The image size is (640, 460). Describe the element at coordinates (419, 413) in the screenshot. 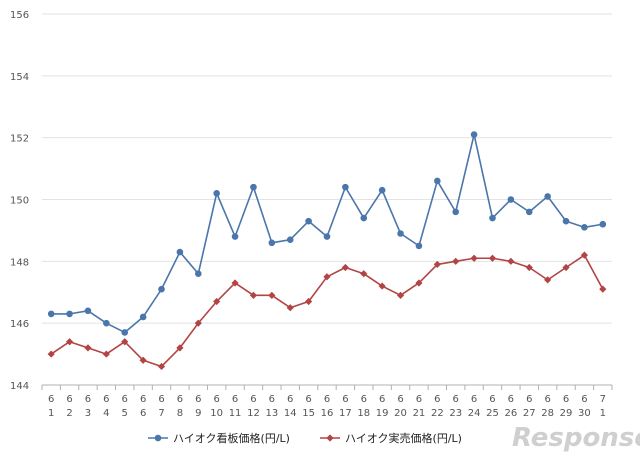

I see `x-tick-label-day: 21` at that location.